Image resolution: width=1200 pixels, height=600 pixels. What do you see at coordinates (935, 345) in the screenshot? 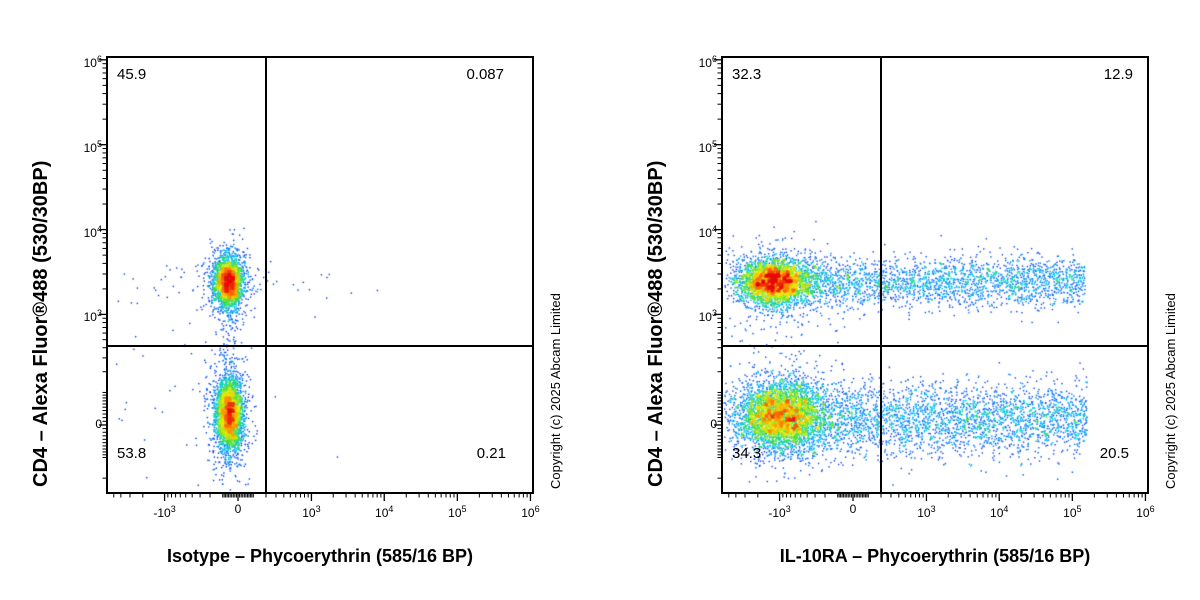
I see `quadrant-gate-horizontal-right` at bounding box center [935, 345].